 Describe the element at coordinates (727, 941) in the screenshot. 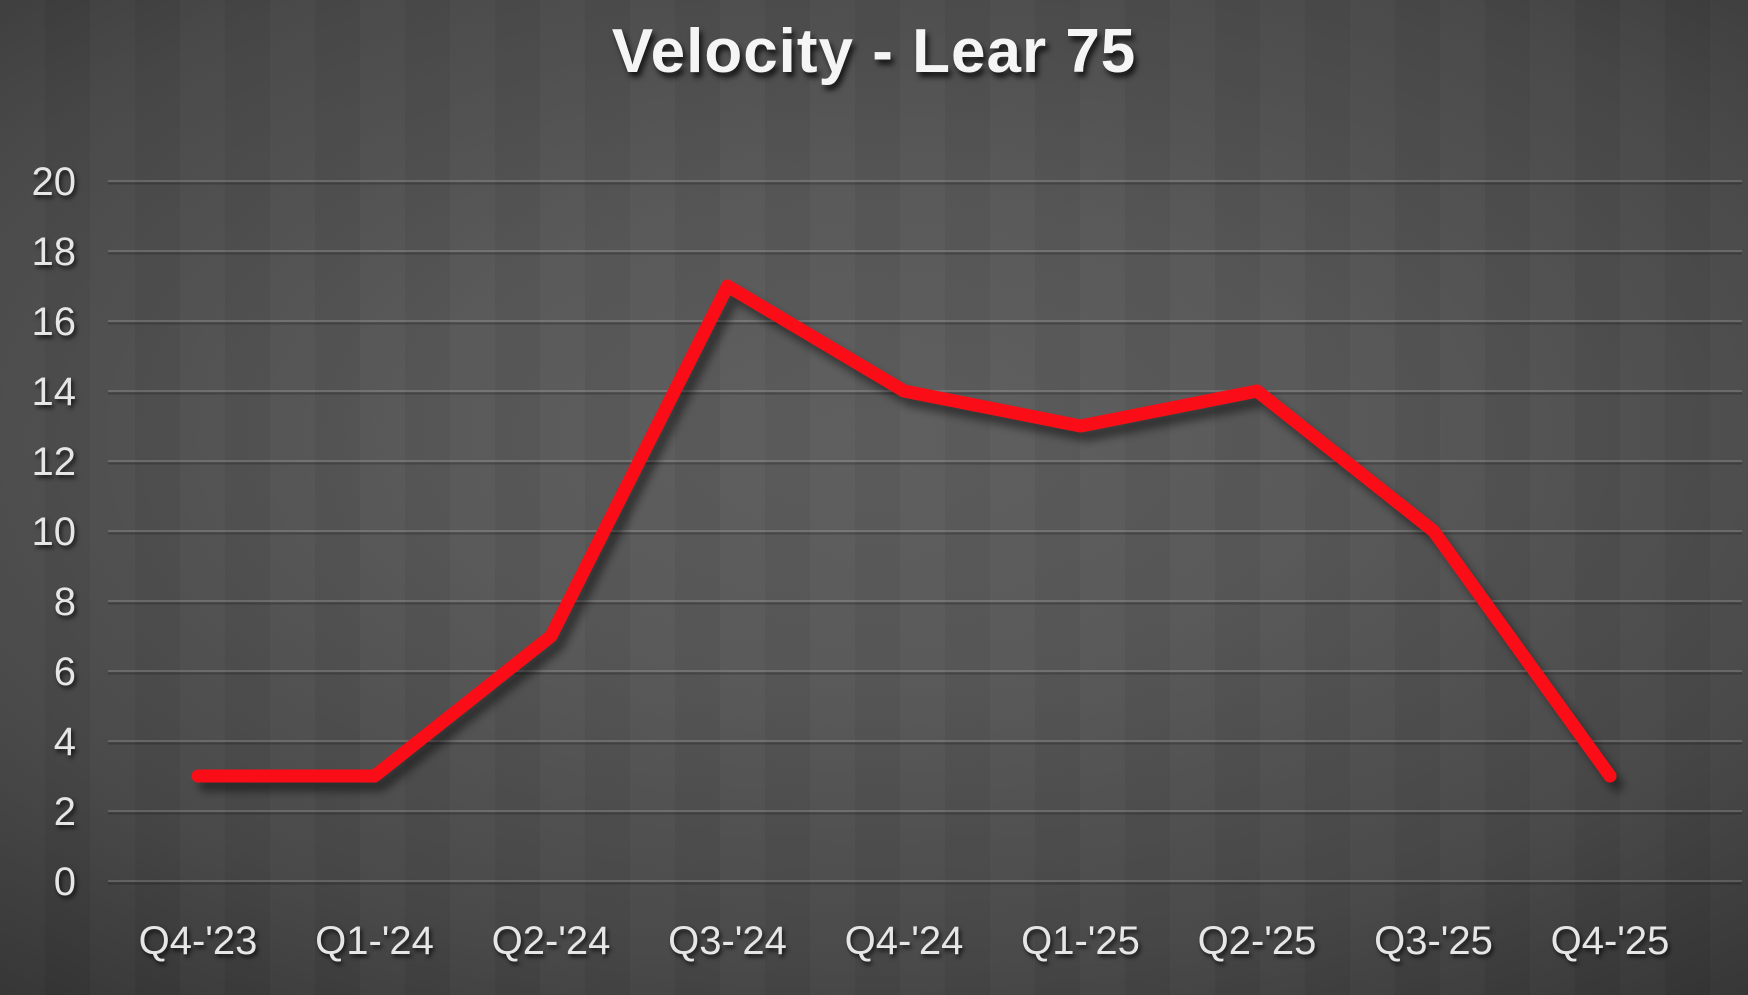

I see `x-tick-label: Q3-'24` at that location.